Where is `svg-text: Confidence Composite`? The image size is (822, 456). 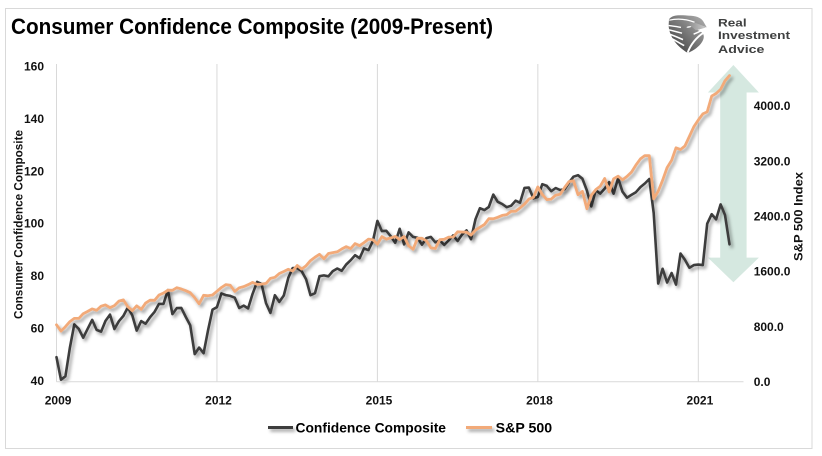 svg-text: Confidence Composite is located at coordinates (371, 427).